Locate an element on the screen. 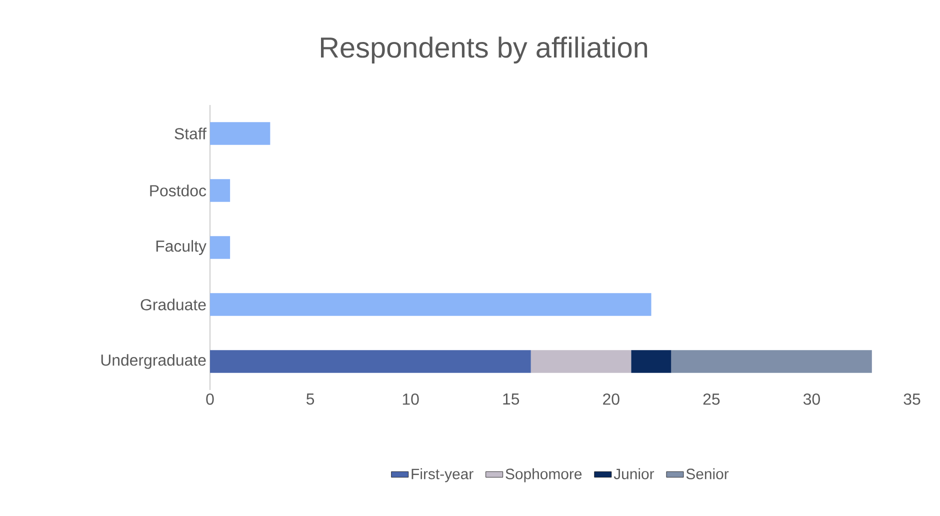 This screenshot has height=516, width=940. legend-label: First-year is located at coordinates (443, 475).